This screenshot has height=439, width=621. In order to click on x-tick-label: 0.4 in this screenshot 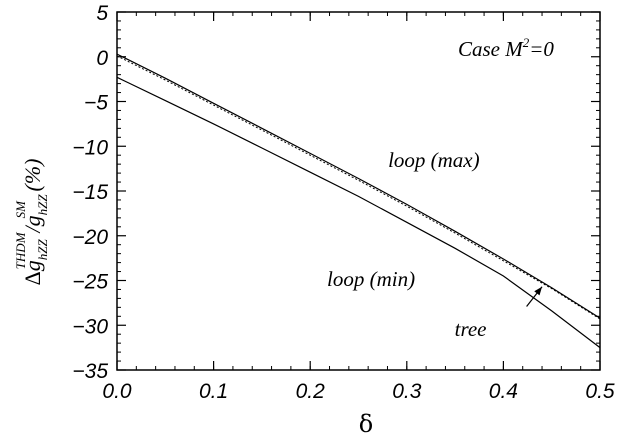, I will do `click(503, 391)`.